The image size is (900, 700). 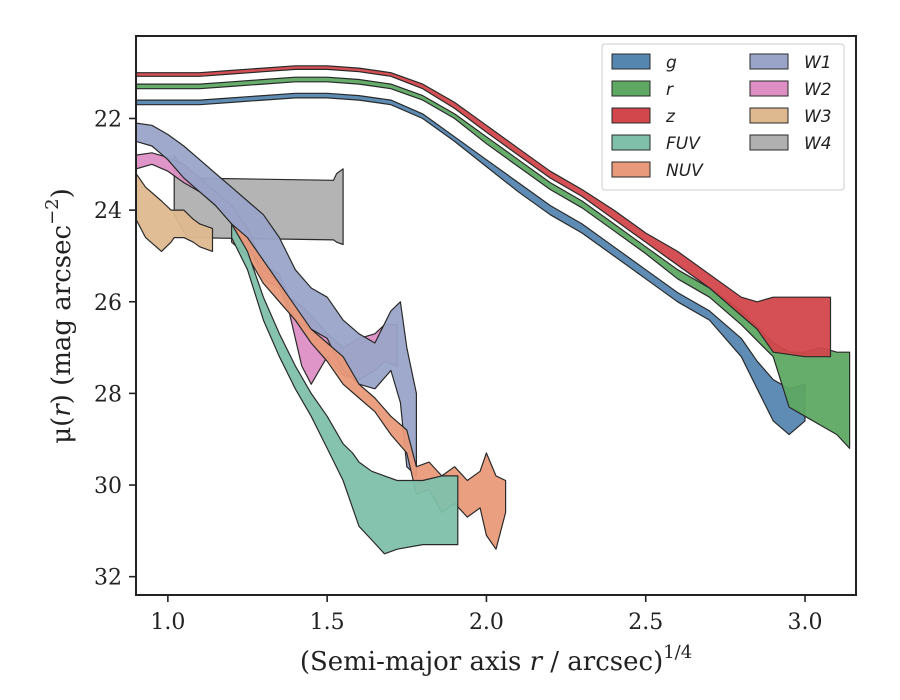 I want to click on legend-label-r: r, so click(x=670, y=90).